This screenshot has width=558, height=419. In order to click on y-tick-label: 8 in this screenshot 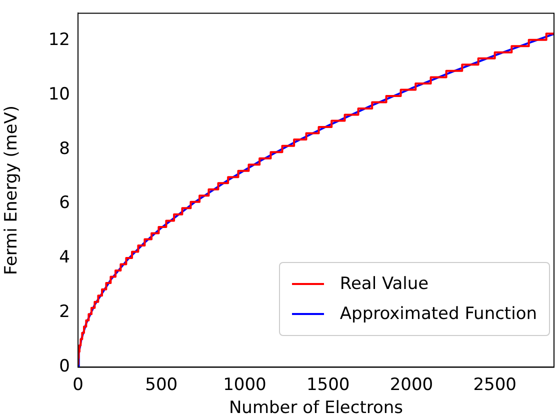, I will do `click(64, 148)`.